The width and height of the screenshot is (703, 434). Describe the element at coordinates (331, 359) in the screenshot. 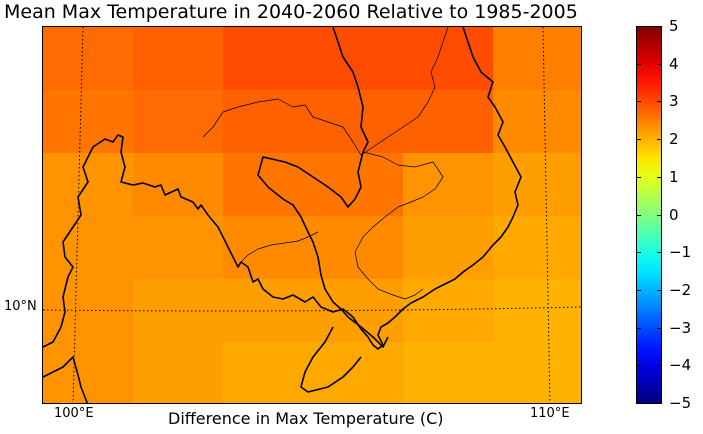

I see `coastline-south` at that location.